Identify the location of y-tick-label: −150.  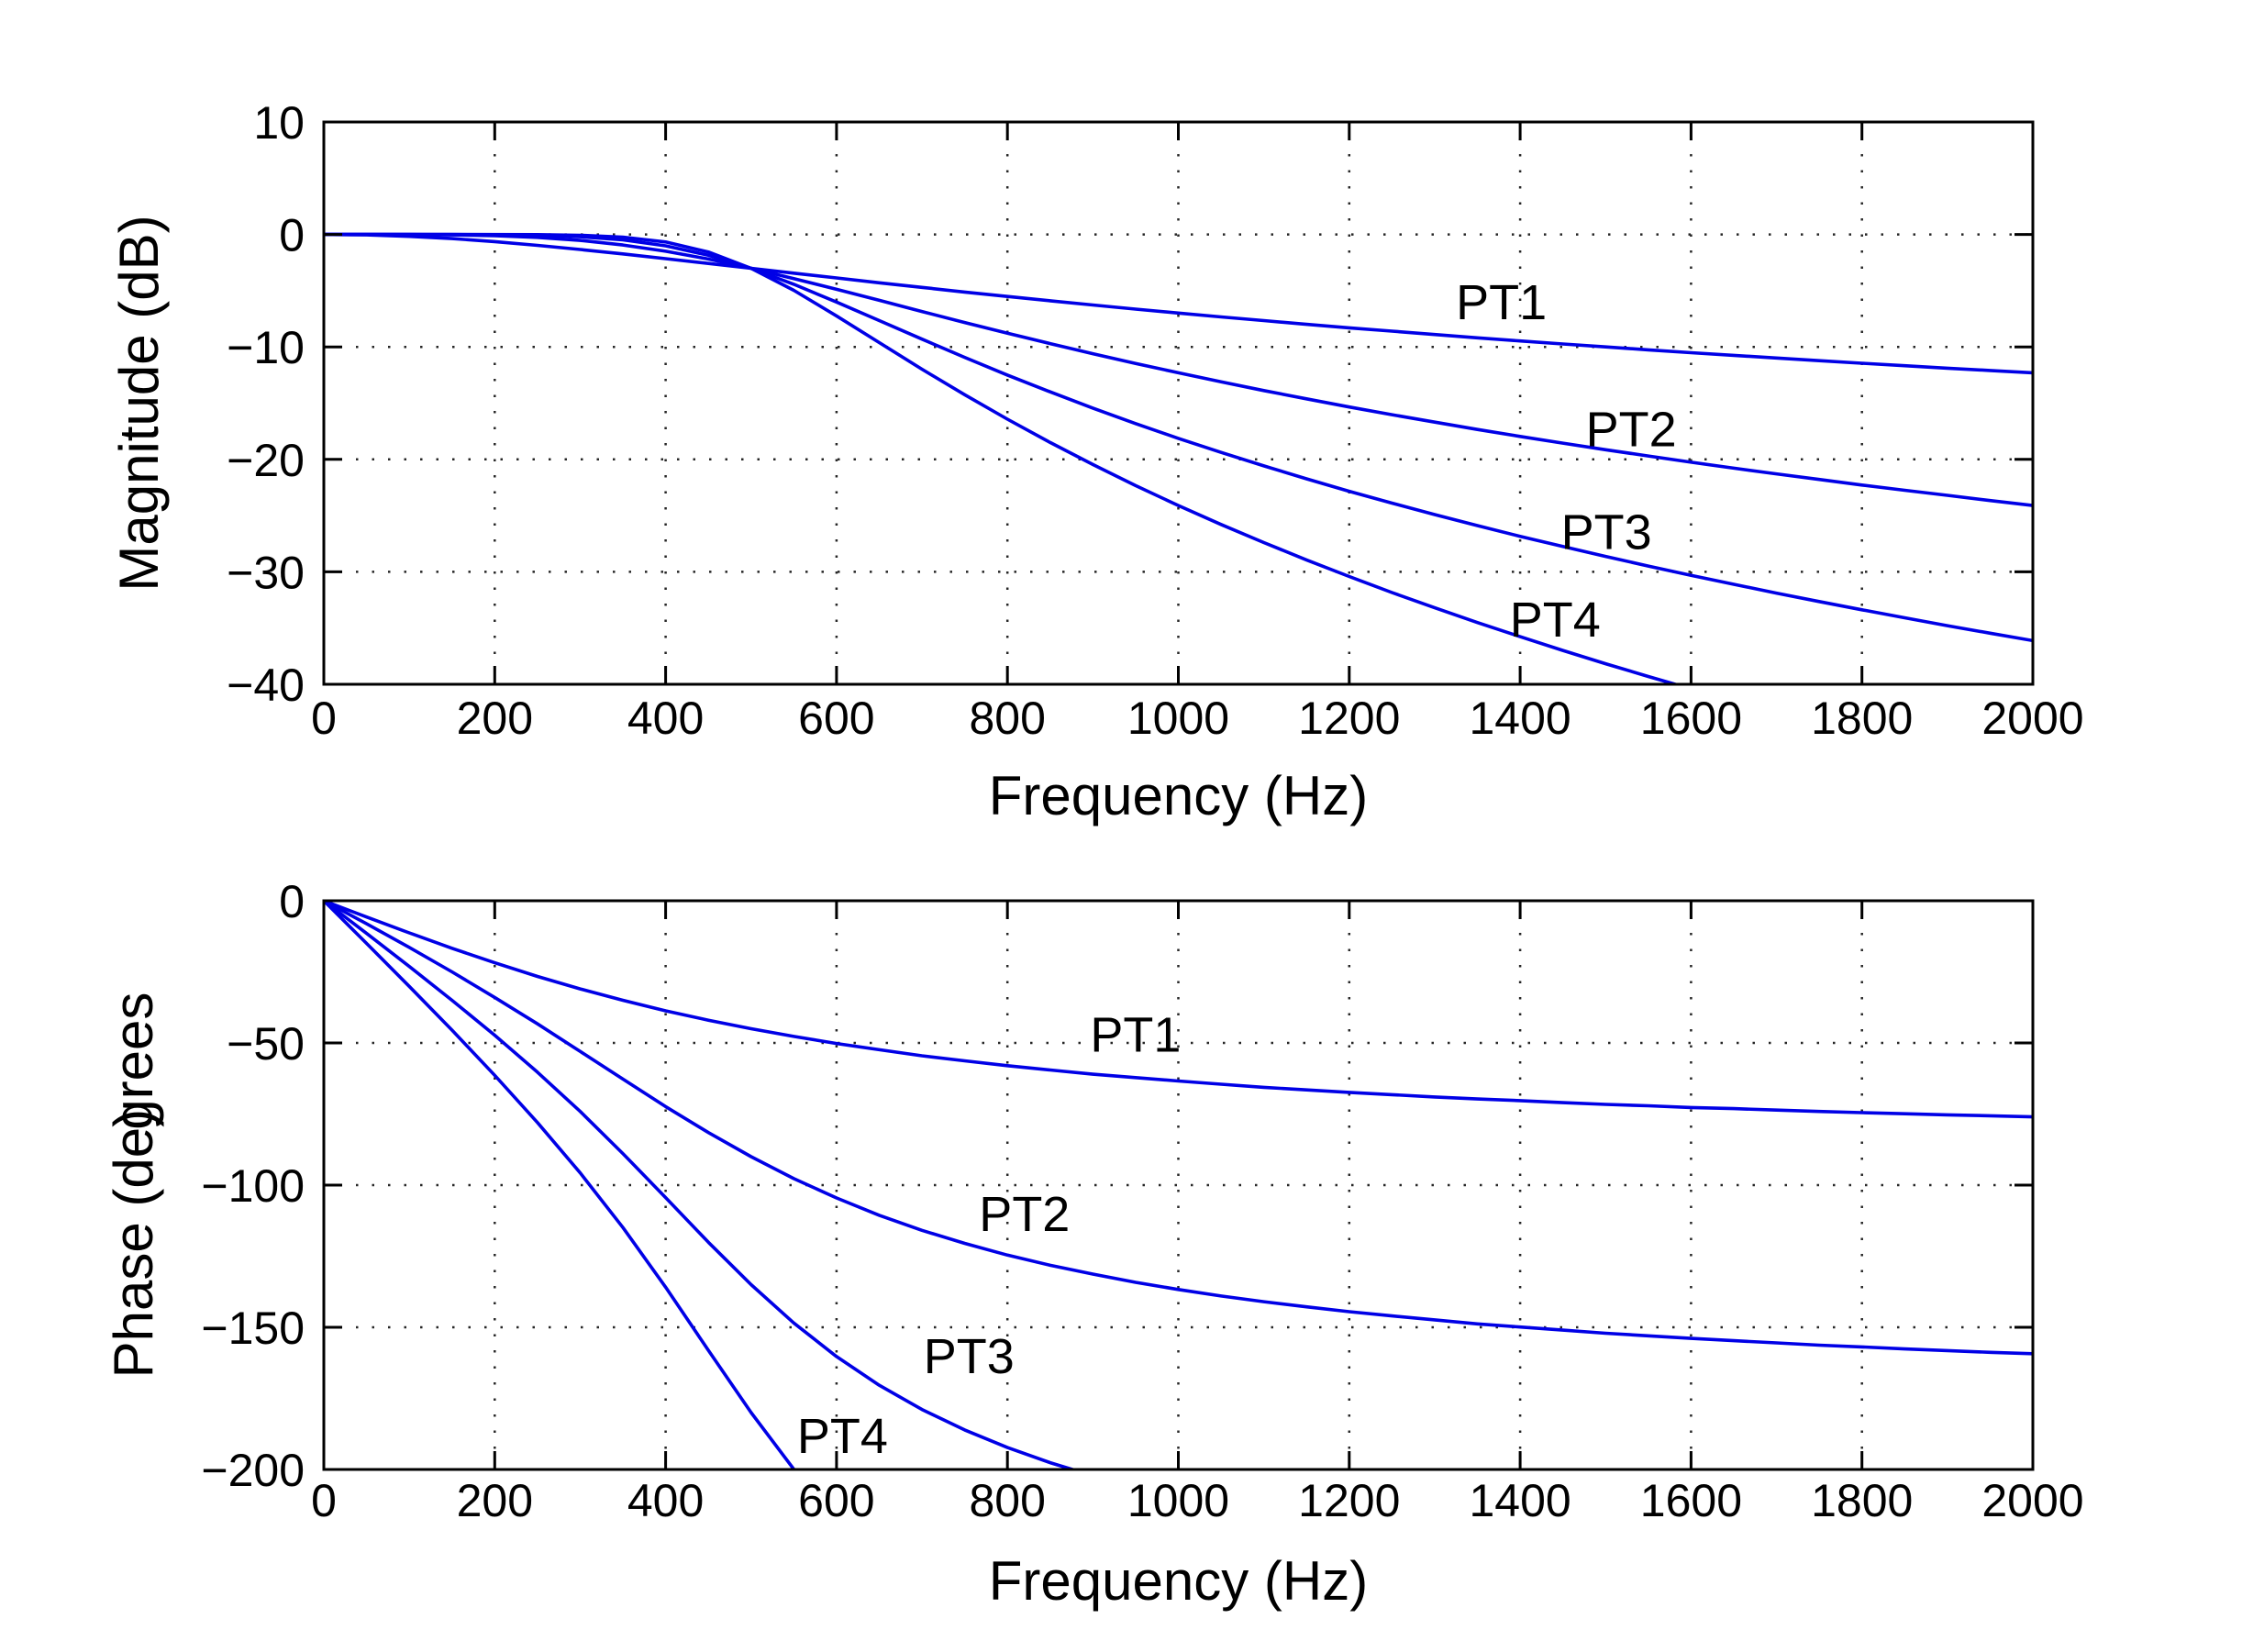
(253, 1328).